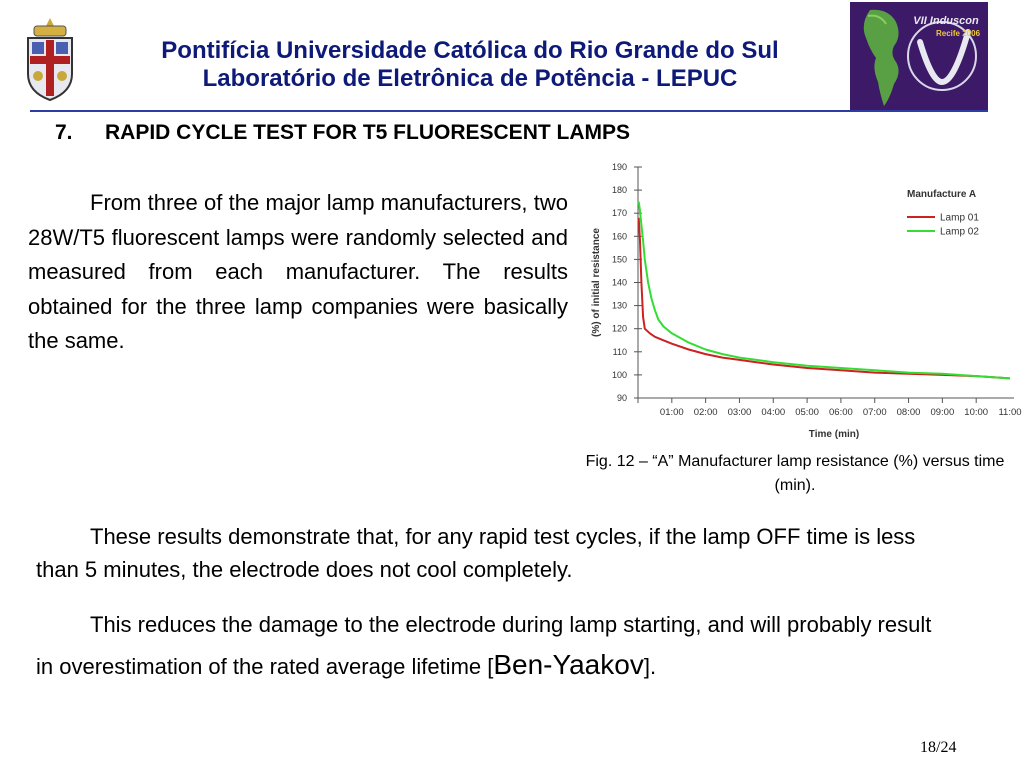  What do you see at coordinates (619, 190) in the screenshot?
I see `y-tick-label: 180` at bounding box center [619, 190].